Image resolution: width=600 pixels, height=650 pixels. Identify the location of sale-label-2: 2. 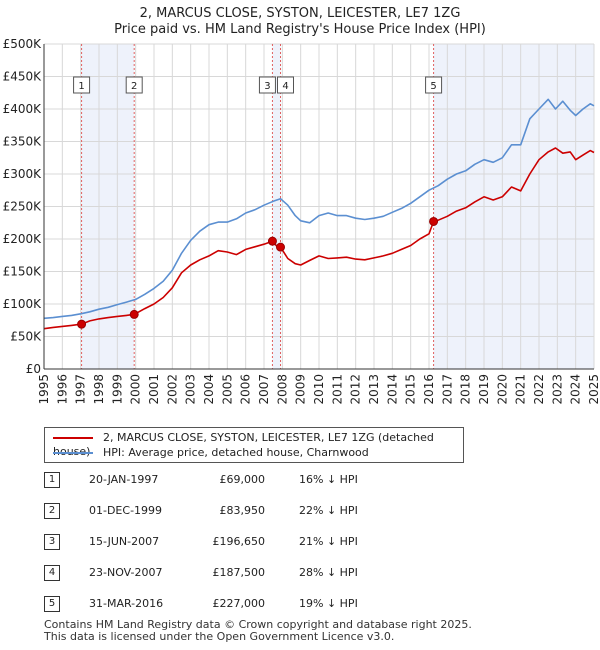
(134, 86).